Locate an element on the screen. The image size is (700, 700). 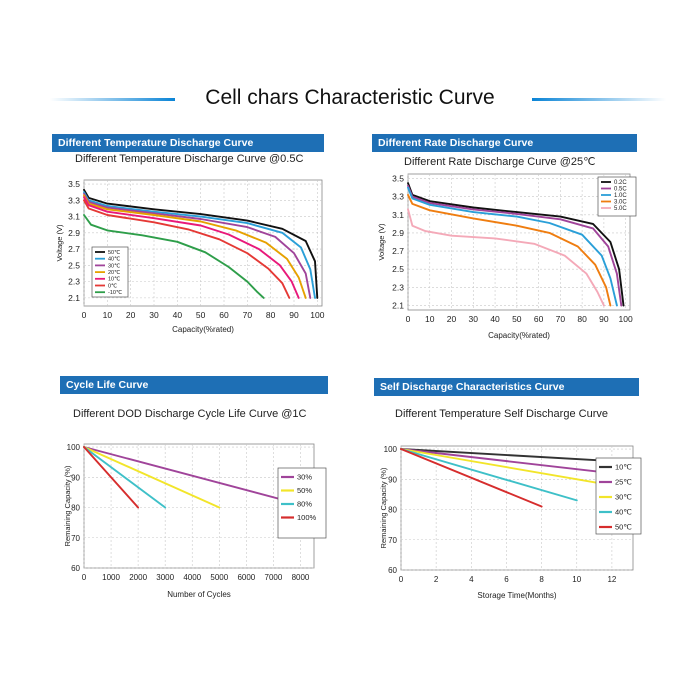
y-tick-label: 60 is located at coordinates (75, 568).